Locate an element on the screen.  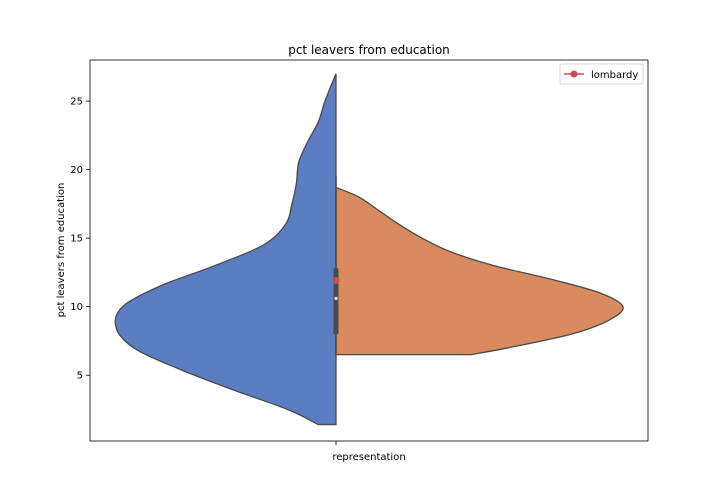
chart-title: pct leavers from education is located at coordinates (369, 50).